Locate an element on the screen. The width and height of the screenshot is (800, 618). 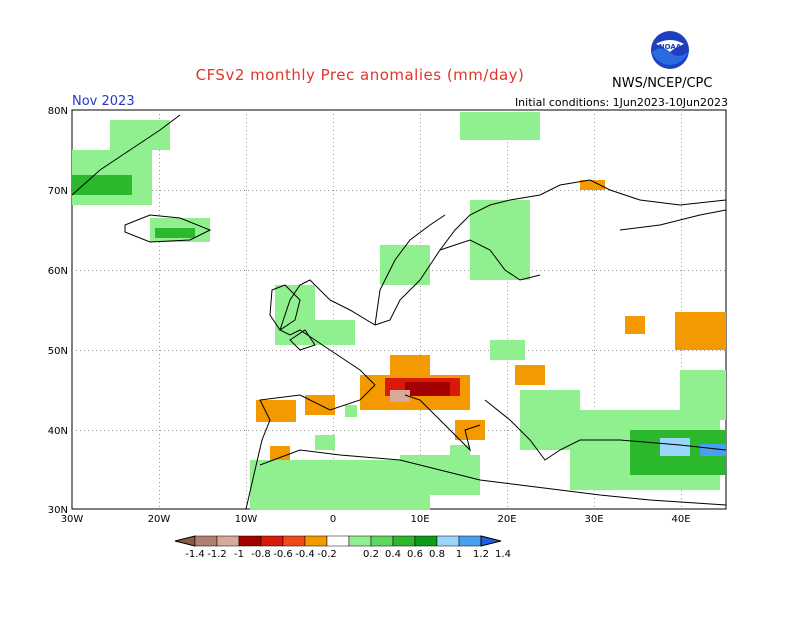
map-title: CFSv2 monthly Prec anomalies (mm/day) is located at coordinates (360, 75).